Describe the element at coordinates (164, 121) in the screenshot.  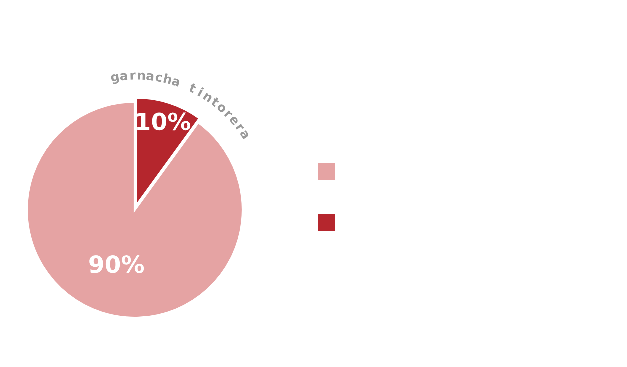
I see `data-label: 10%` at that location.